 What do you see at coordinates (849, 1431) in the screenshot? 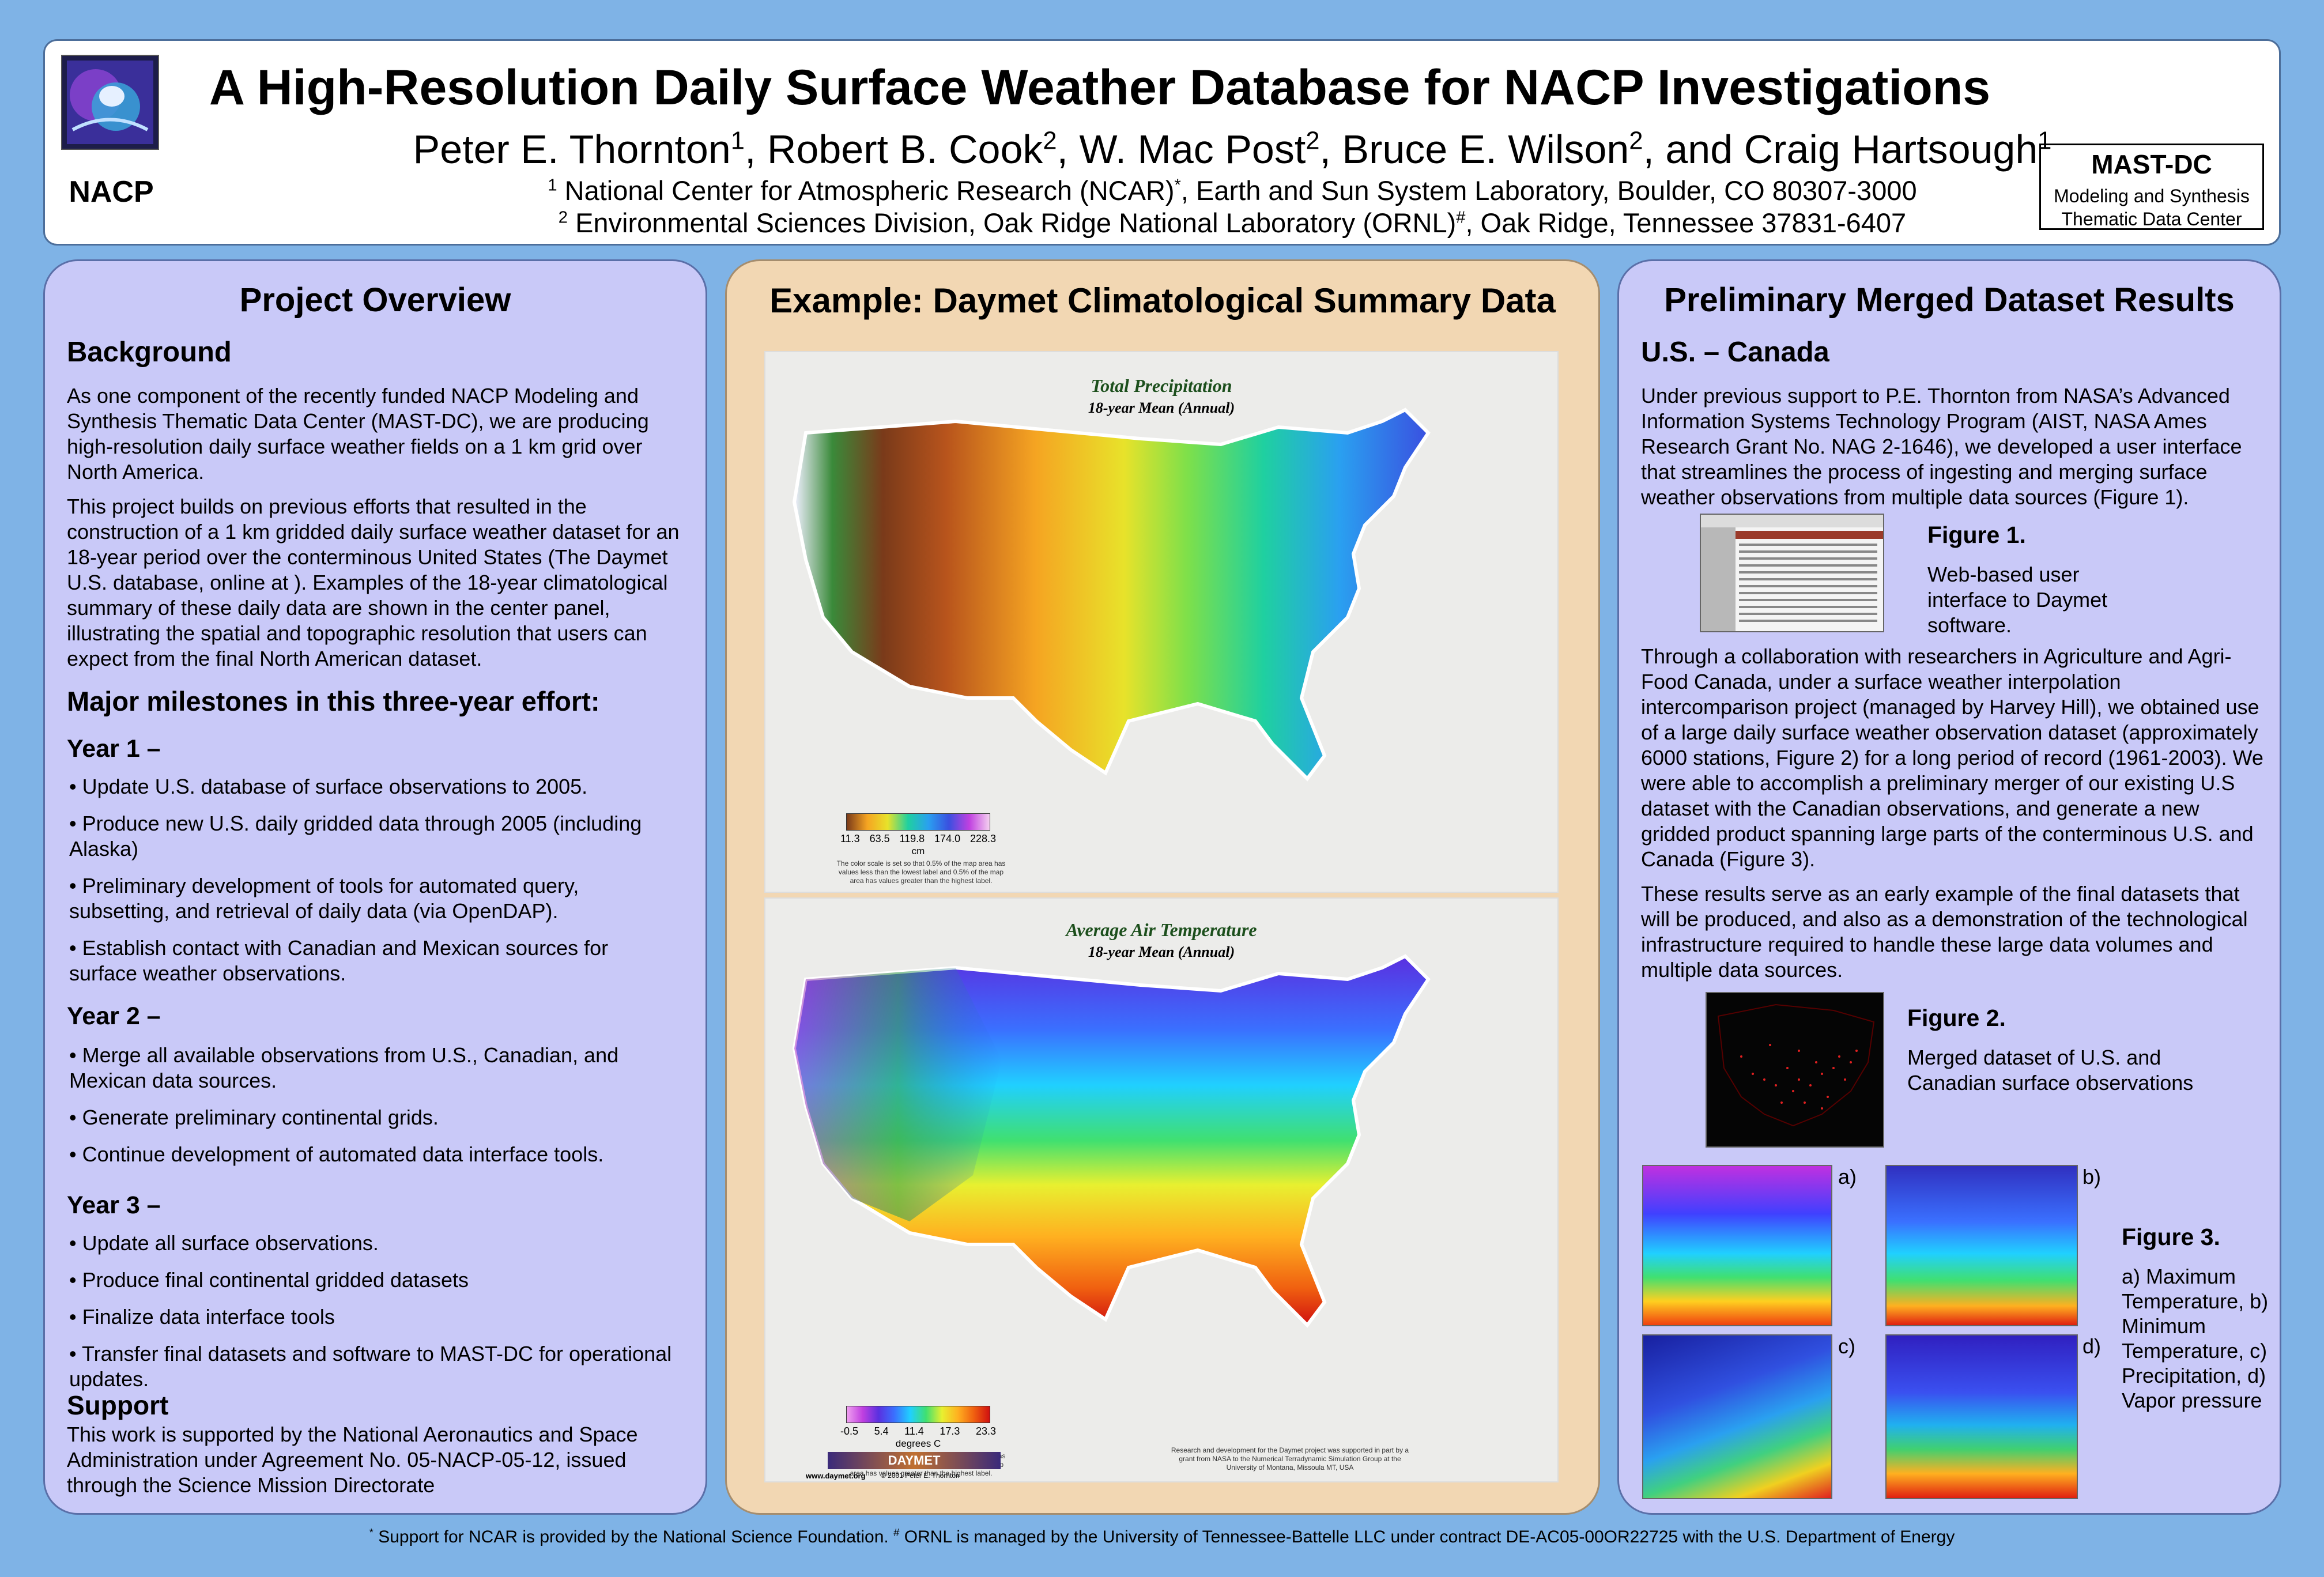
I see `tick-label: -0.5` at bounding box center [849, 1431].